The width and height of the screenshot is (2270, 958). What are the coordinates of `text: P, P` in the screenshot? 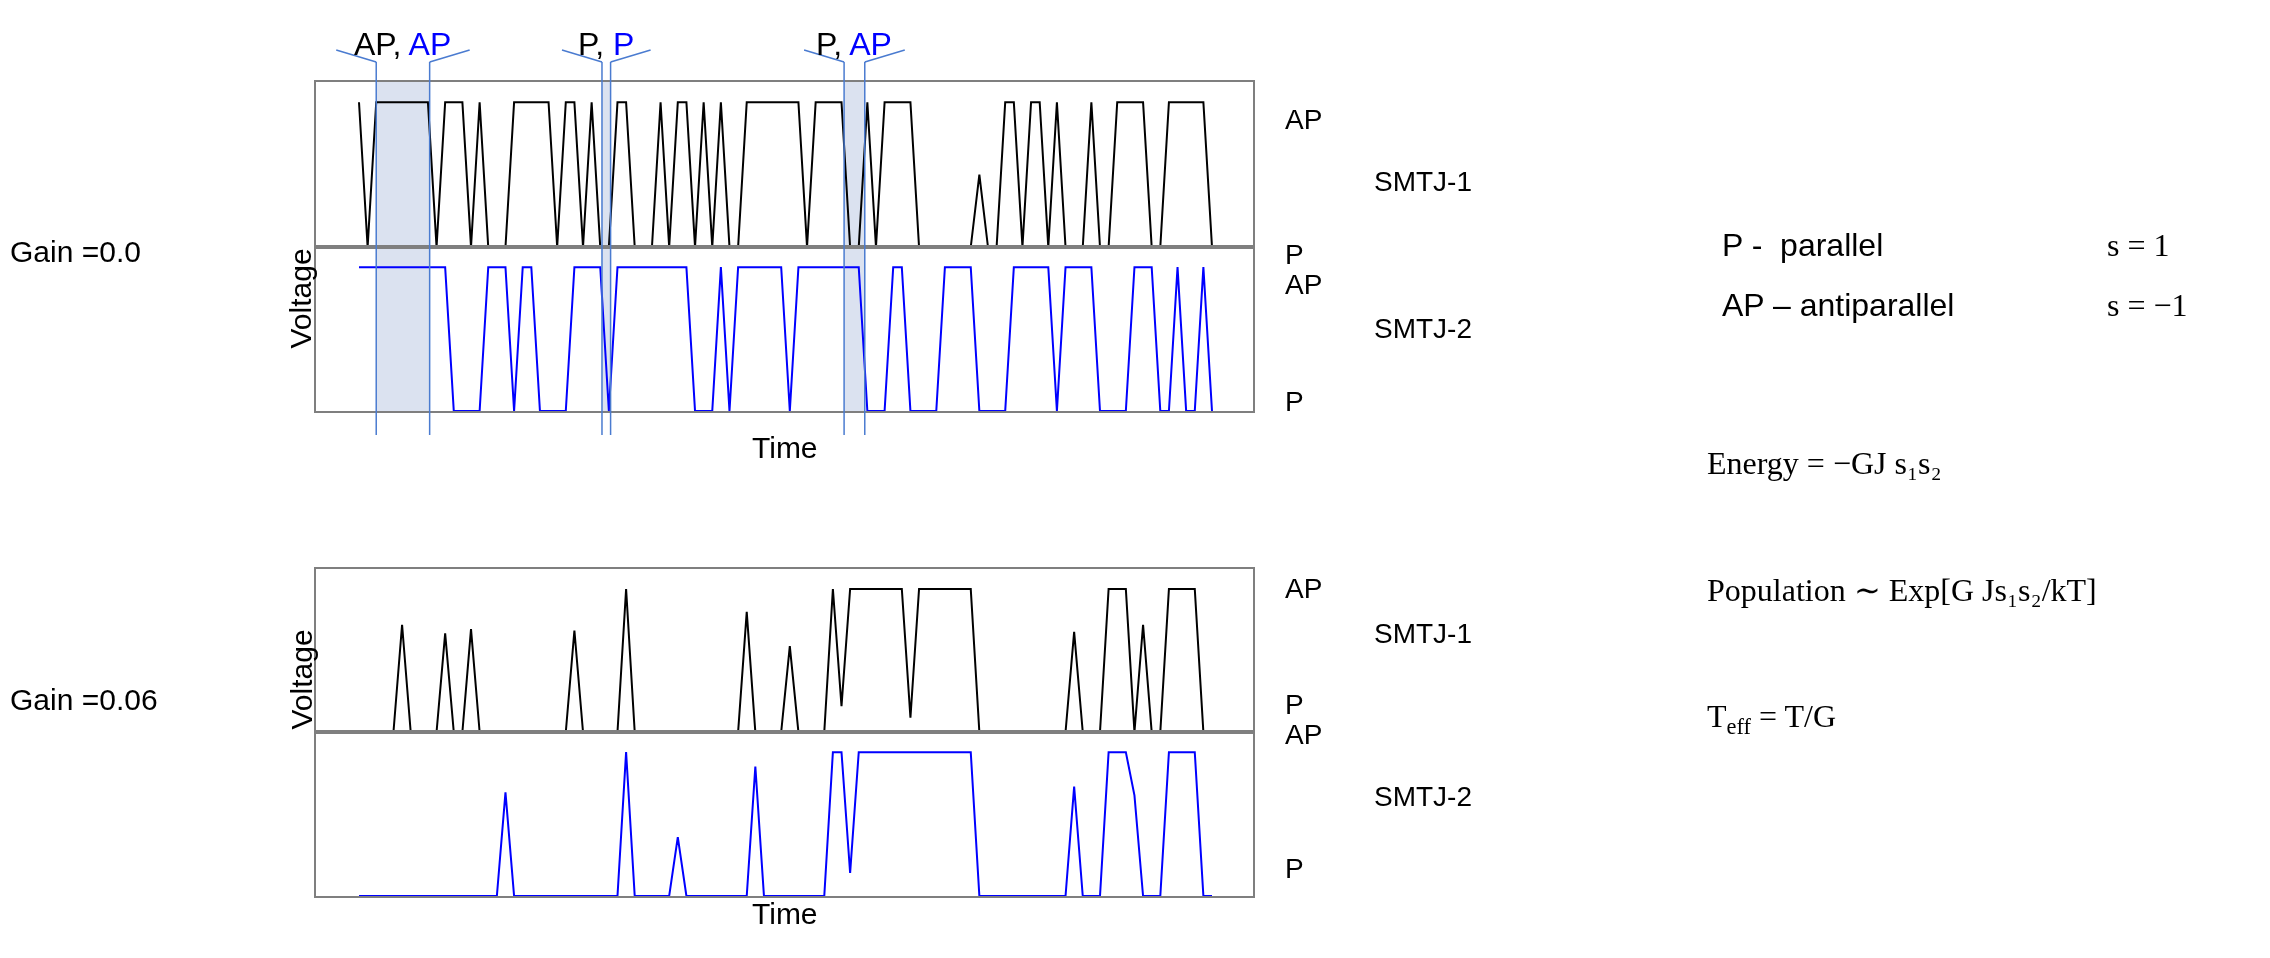 It's located at (606, 44).